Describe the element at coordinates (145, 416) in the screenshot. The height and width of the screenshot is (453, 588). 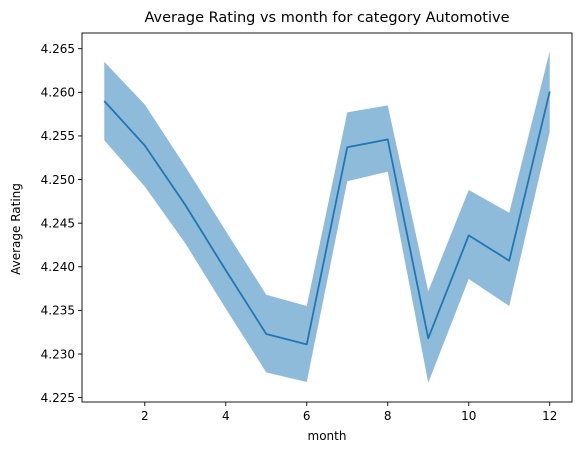
I see `x-tick-label: 2` at that location.